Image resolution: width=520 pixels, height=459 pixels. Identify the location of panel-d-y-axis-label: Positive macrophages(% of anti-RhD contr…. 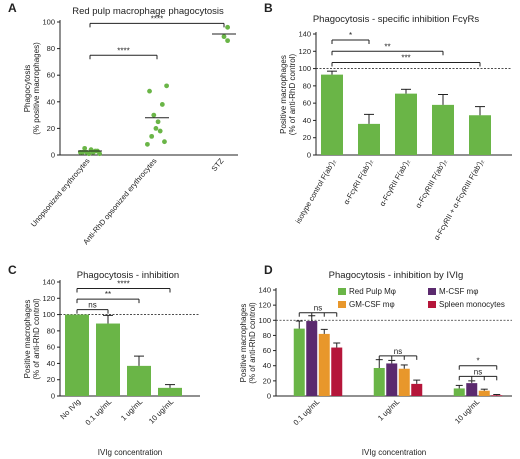
(248, 343).